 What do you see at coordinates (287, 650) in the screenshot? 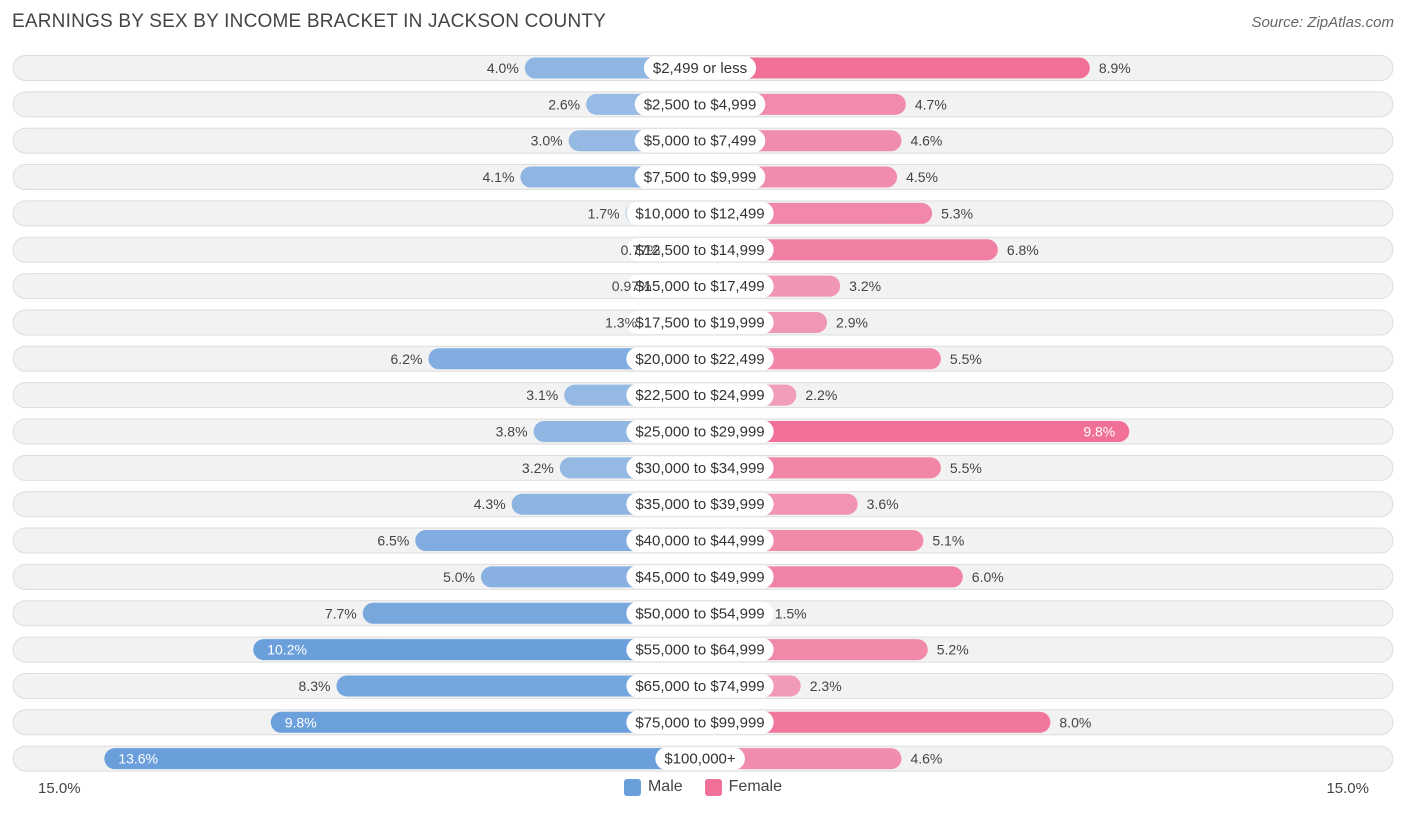
I see `value-label-male: 10.2%` at bounding box center [287, 650].